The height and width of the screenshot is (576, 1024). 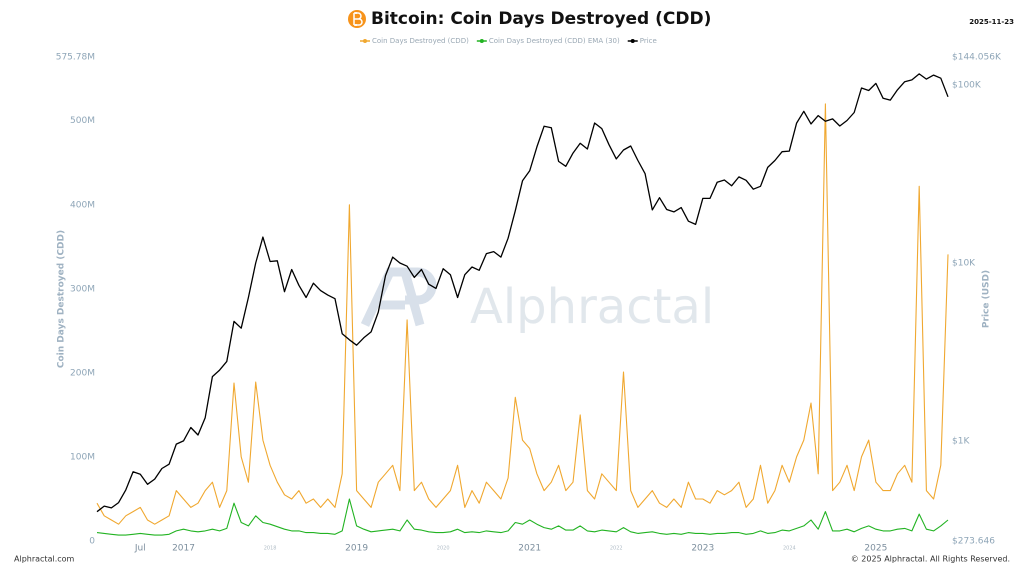 I want to click on legend-label: Price, so click(x=648, y=41).